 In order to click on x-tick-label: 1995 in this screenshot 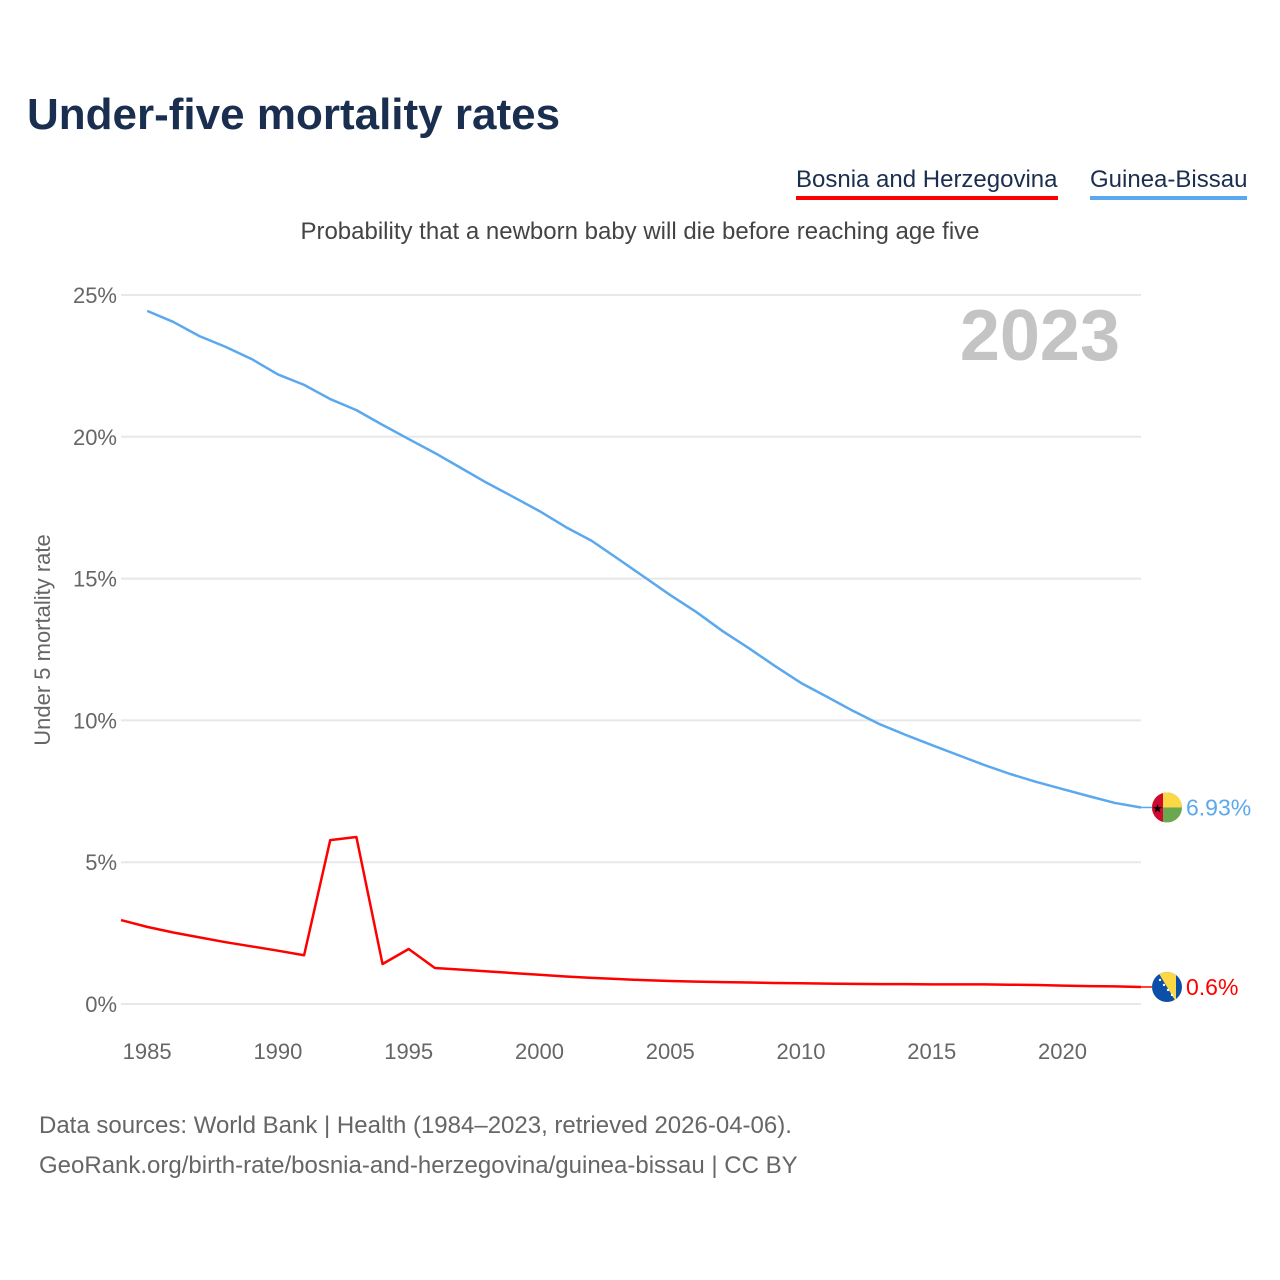, I will do `click(408, 1051)`.